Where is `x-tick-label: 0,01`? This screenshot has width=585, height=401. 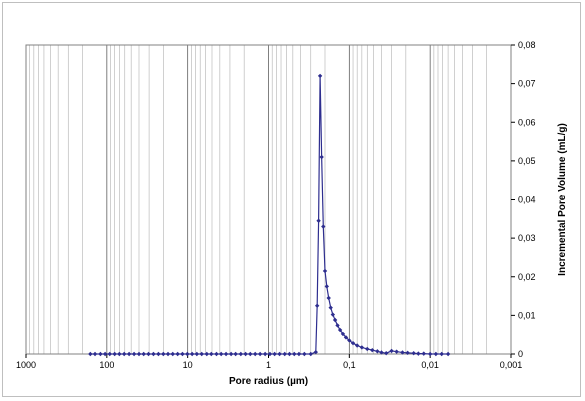
x-tick-label: 0,01 is located at coordinates (430, 365).